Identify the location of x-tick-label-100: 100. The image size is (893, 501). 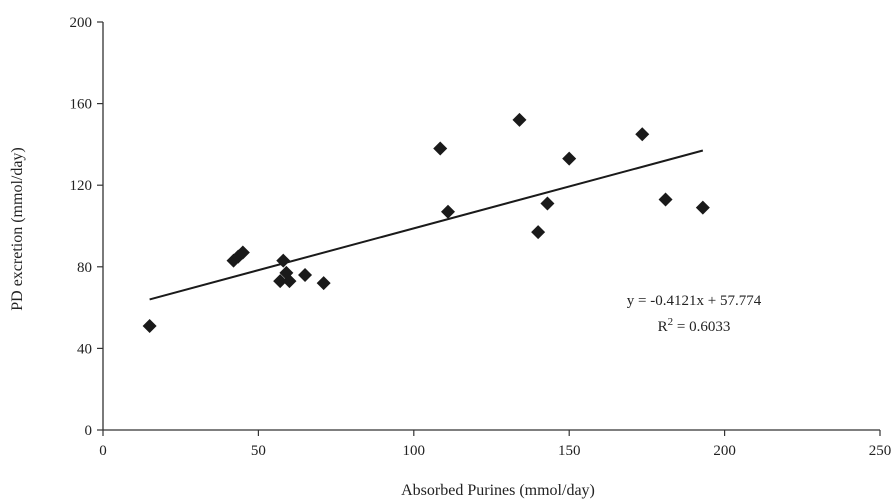
(414, 451).